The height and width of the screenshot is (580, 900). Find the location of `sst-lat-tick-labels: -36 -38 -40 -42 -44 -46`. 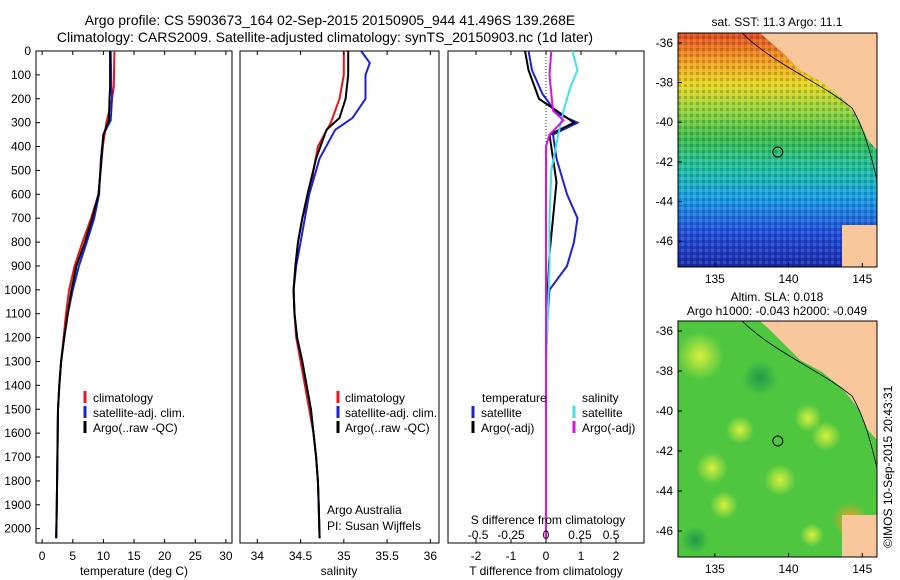

sst-lat-tick-labels: -36 -38 -40 -42 -44 -46 is located at coordinates (669, 142).